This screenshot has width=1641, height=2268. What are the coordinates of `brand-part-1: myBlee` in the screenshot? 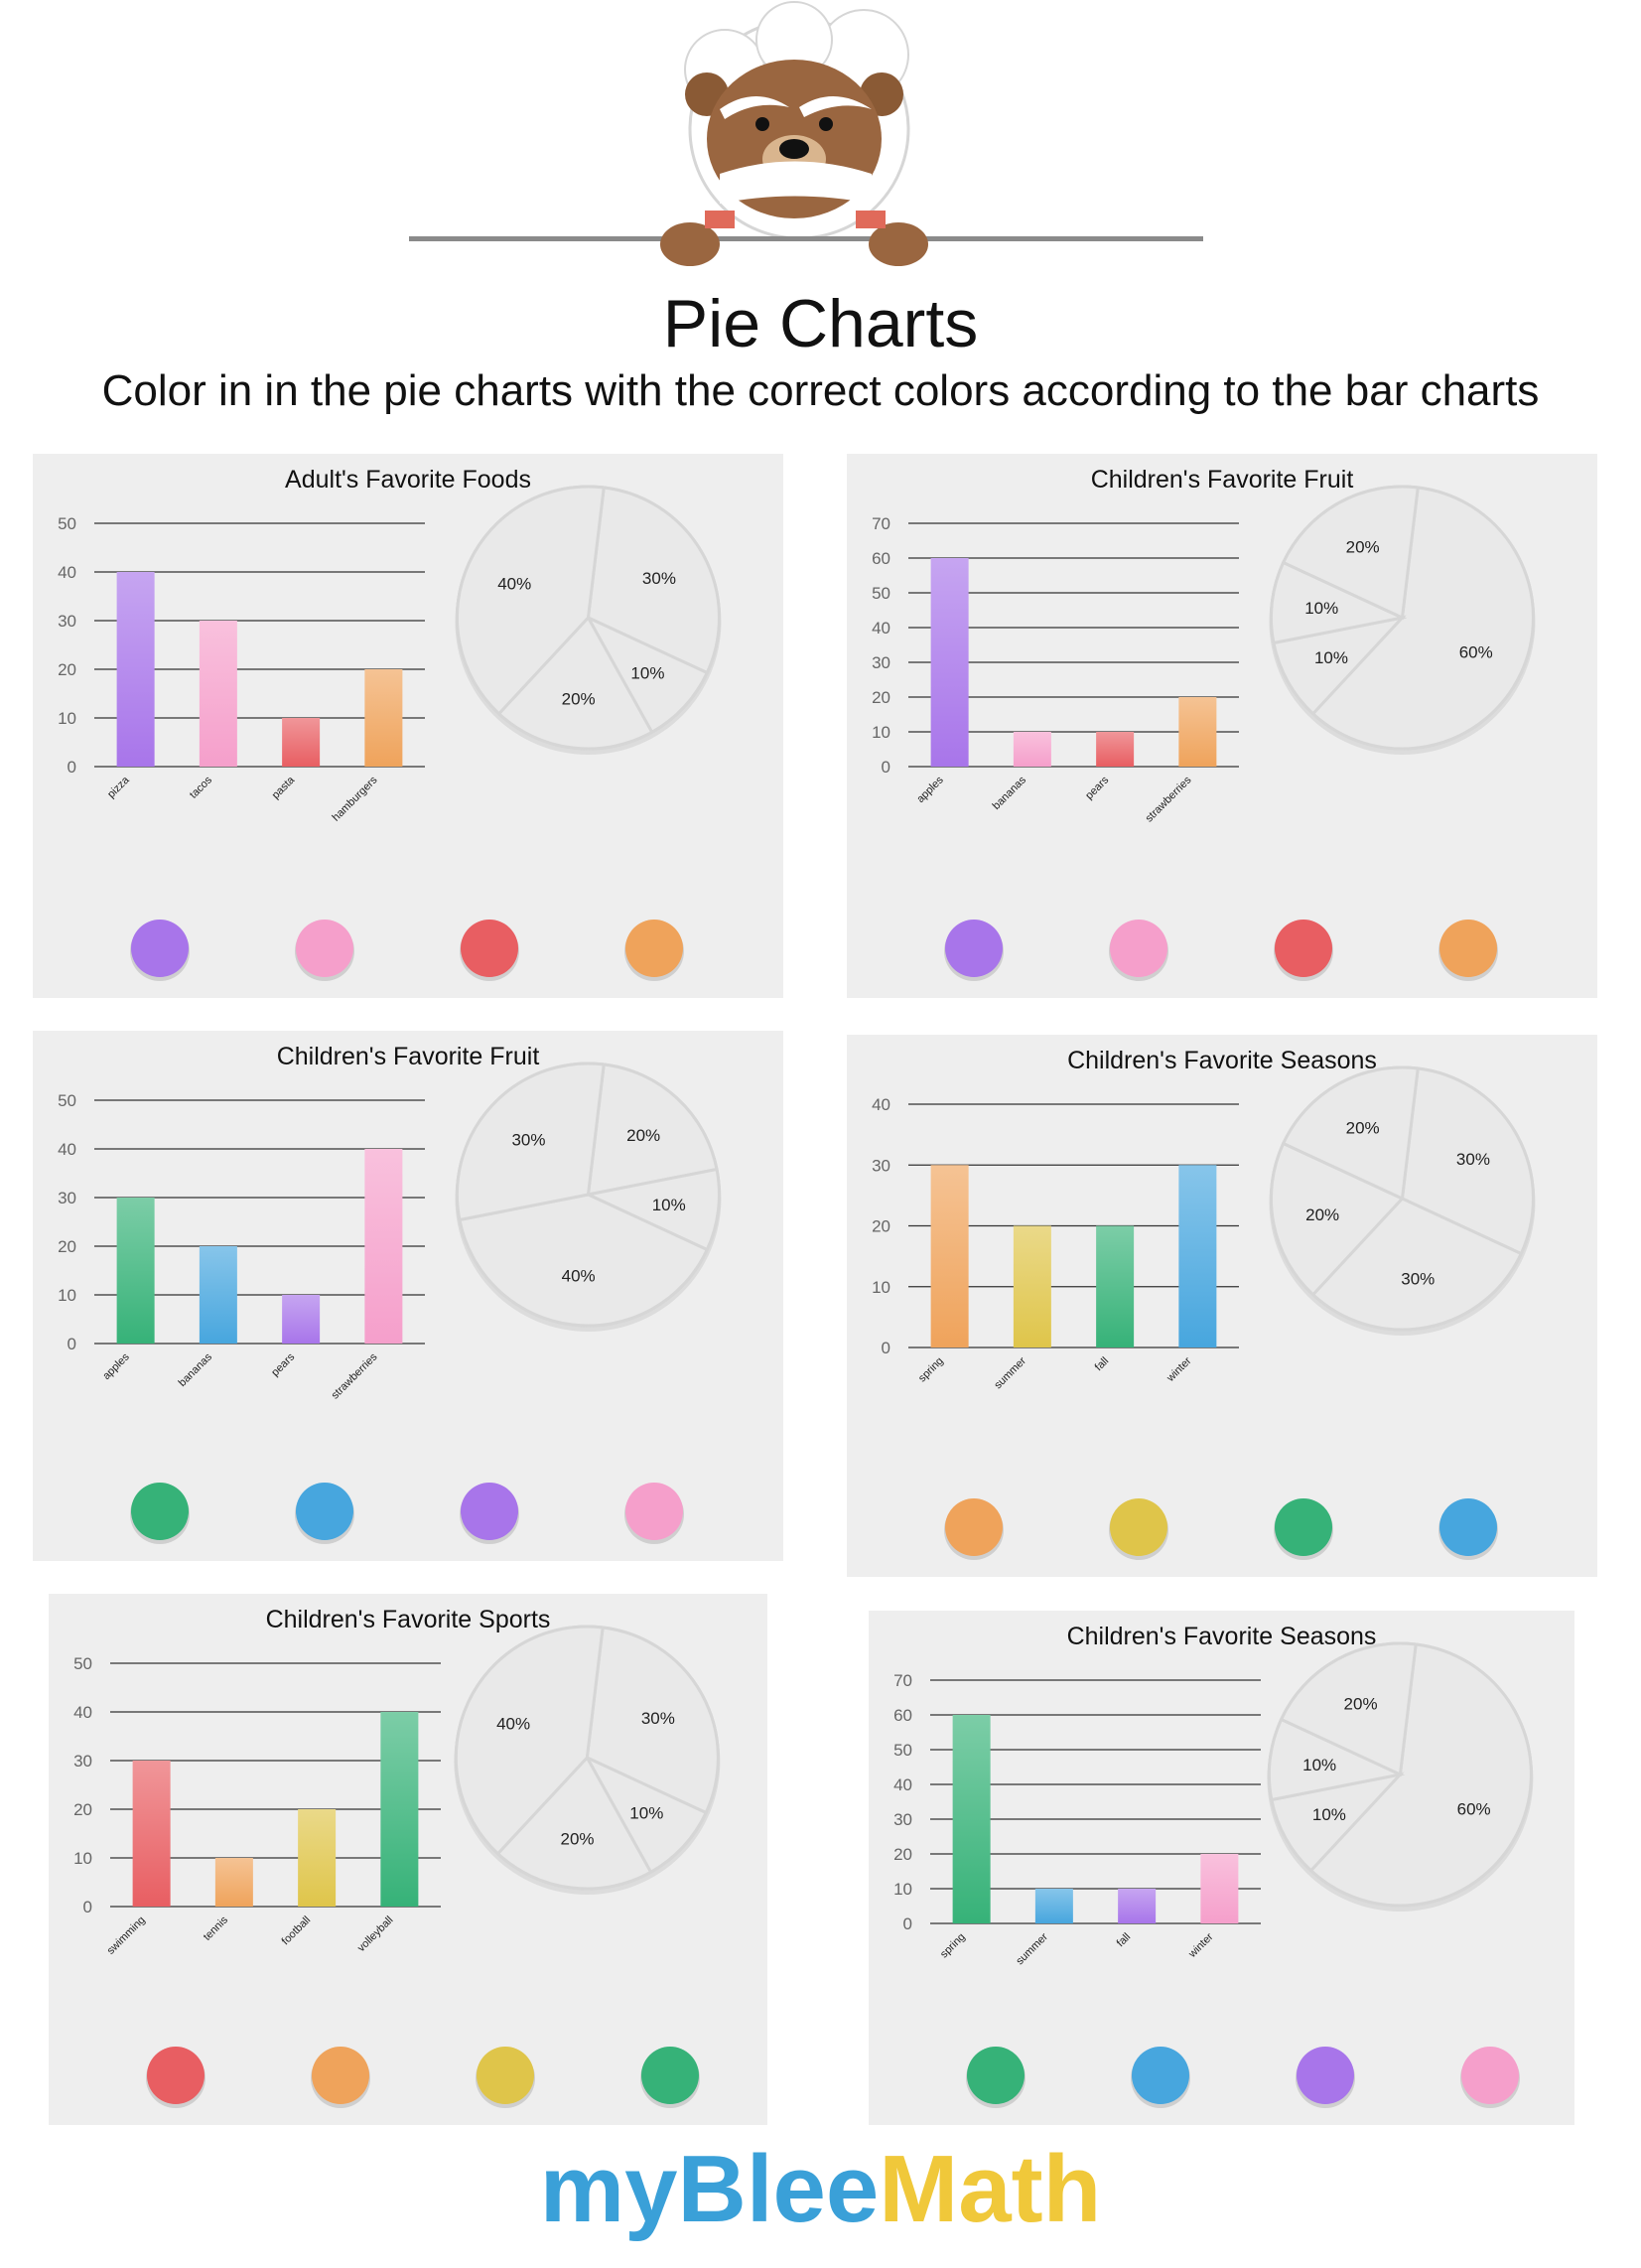 It's located at (709, 2189).